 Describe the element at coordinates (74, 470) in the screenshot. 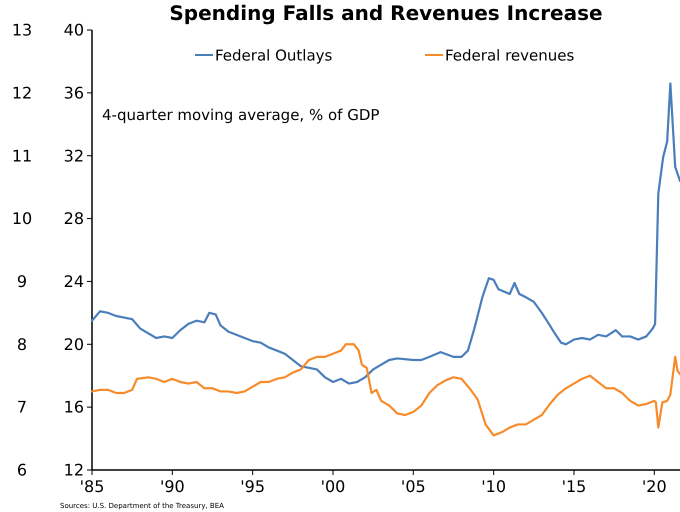

I see `y-tick-label: 12` at that location.